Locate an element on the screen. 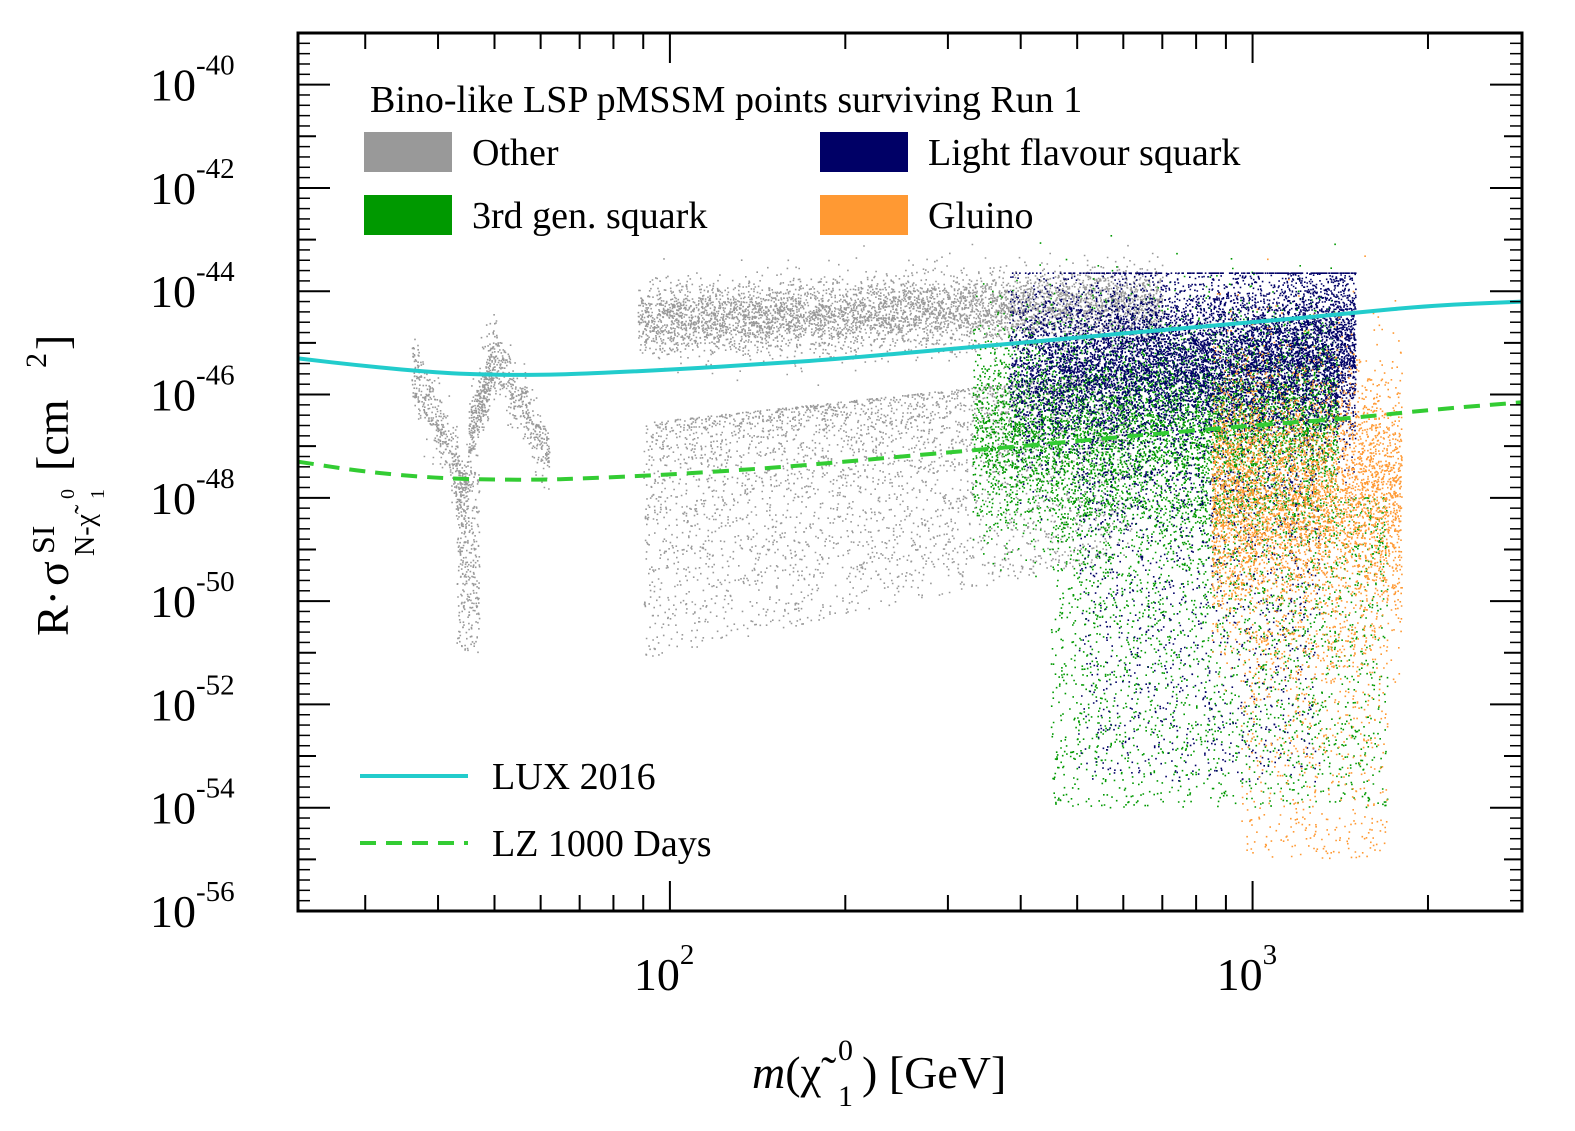 This screenshot has width=1575, height=1131. x-axis-title-open: ( is located at coordinates (792, 1072).